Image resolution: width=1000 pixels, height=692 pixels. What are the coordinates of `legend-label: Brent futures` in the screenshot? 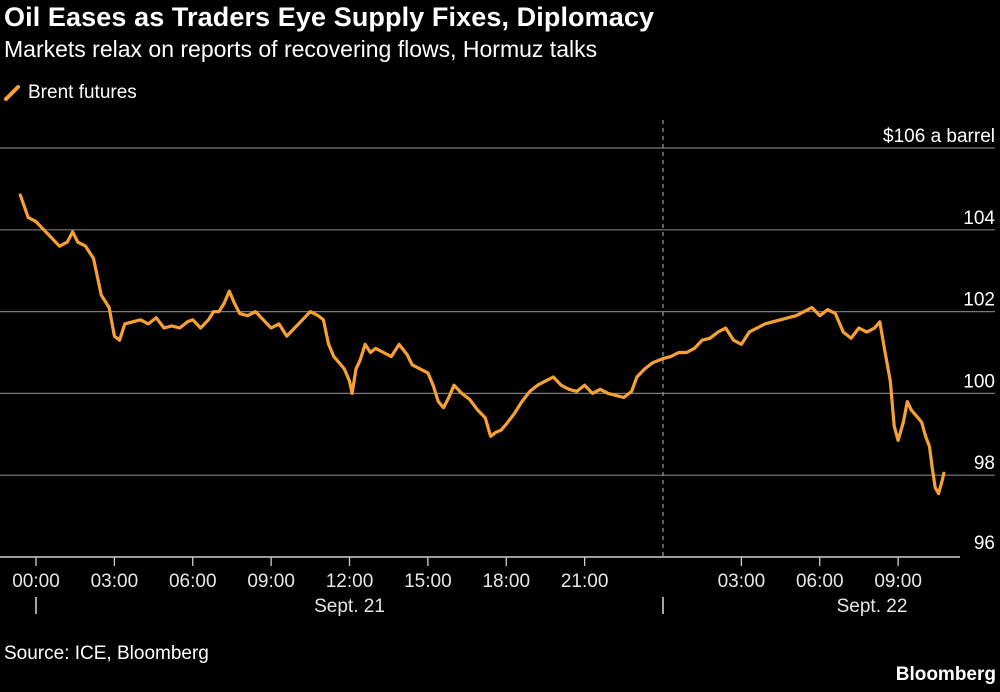 It's located at (82, 92).